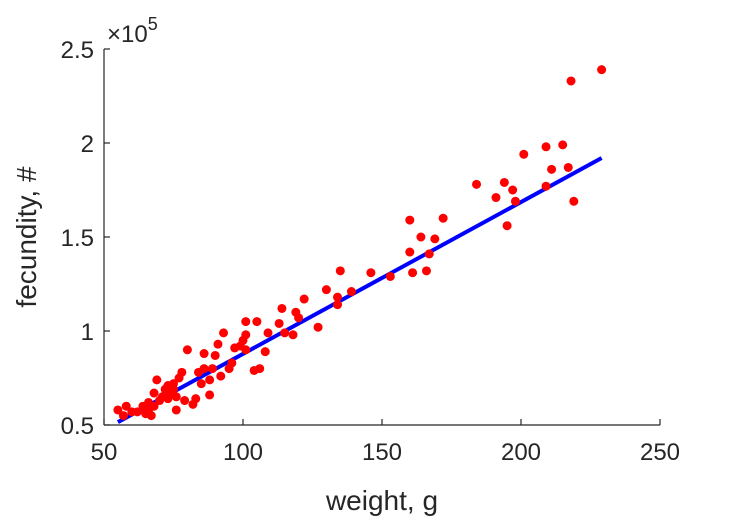 The height and width of the screenshot is (521, 729). Describe the element at coordinates (87, 332) in the screenshot. I see `y-tick-label: 1` at that location.